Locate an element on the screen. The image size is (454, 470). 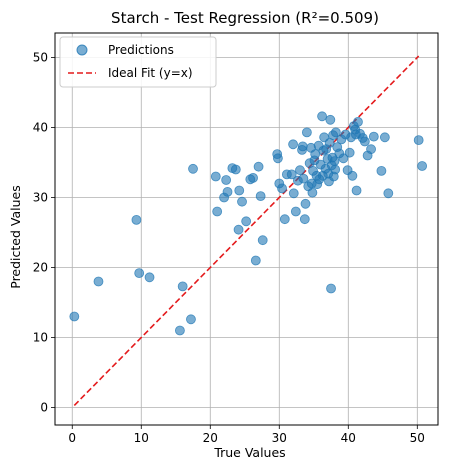
y-axis-label: Predicted Values is located at coordinates (15, 237).